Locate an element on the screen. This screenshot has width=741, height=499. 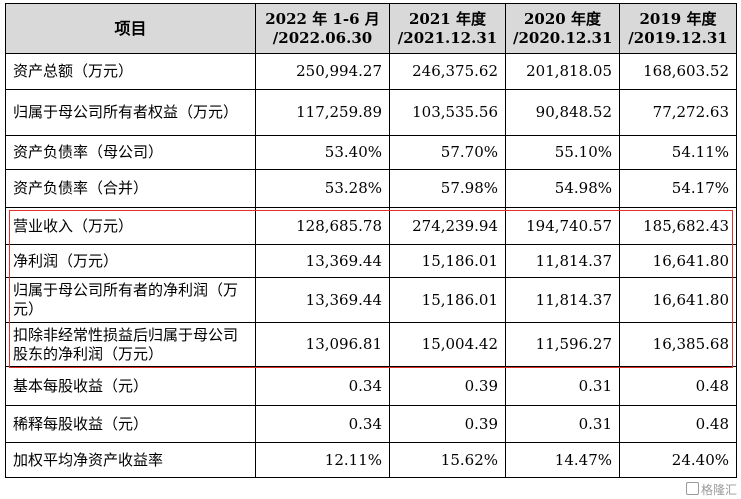
cell-value: 128,685.78 is located at coordinates (322, 226).